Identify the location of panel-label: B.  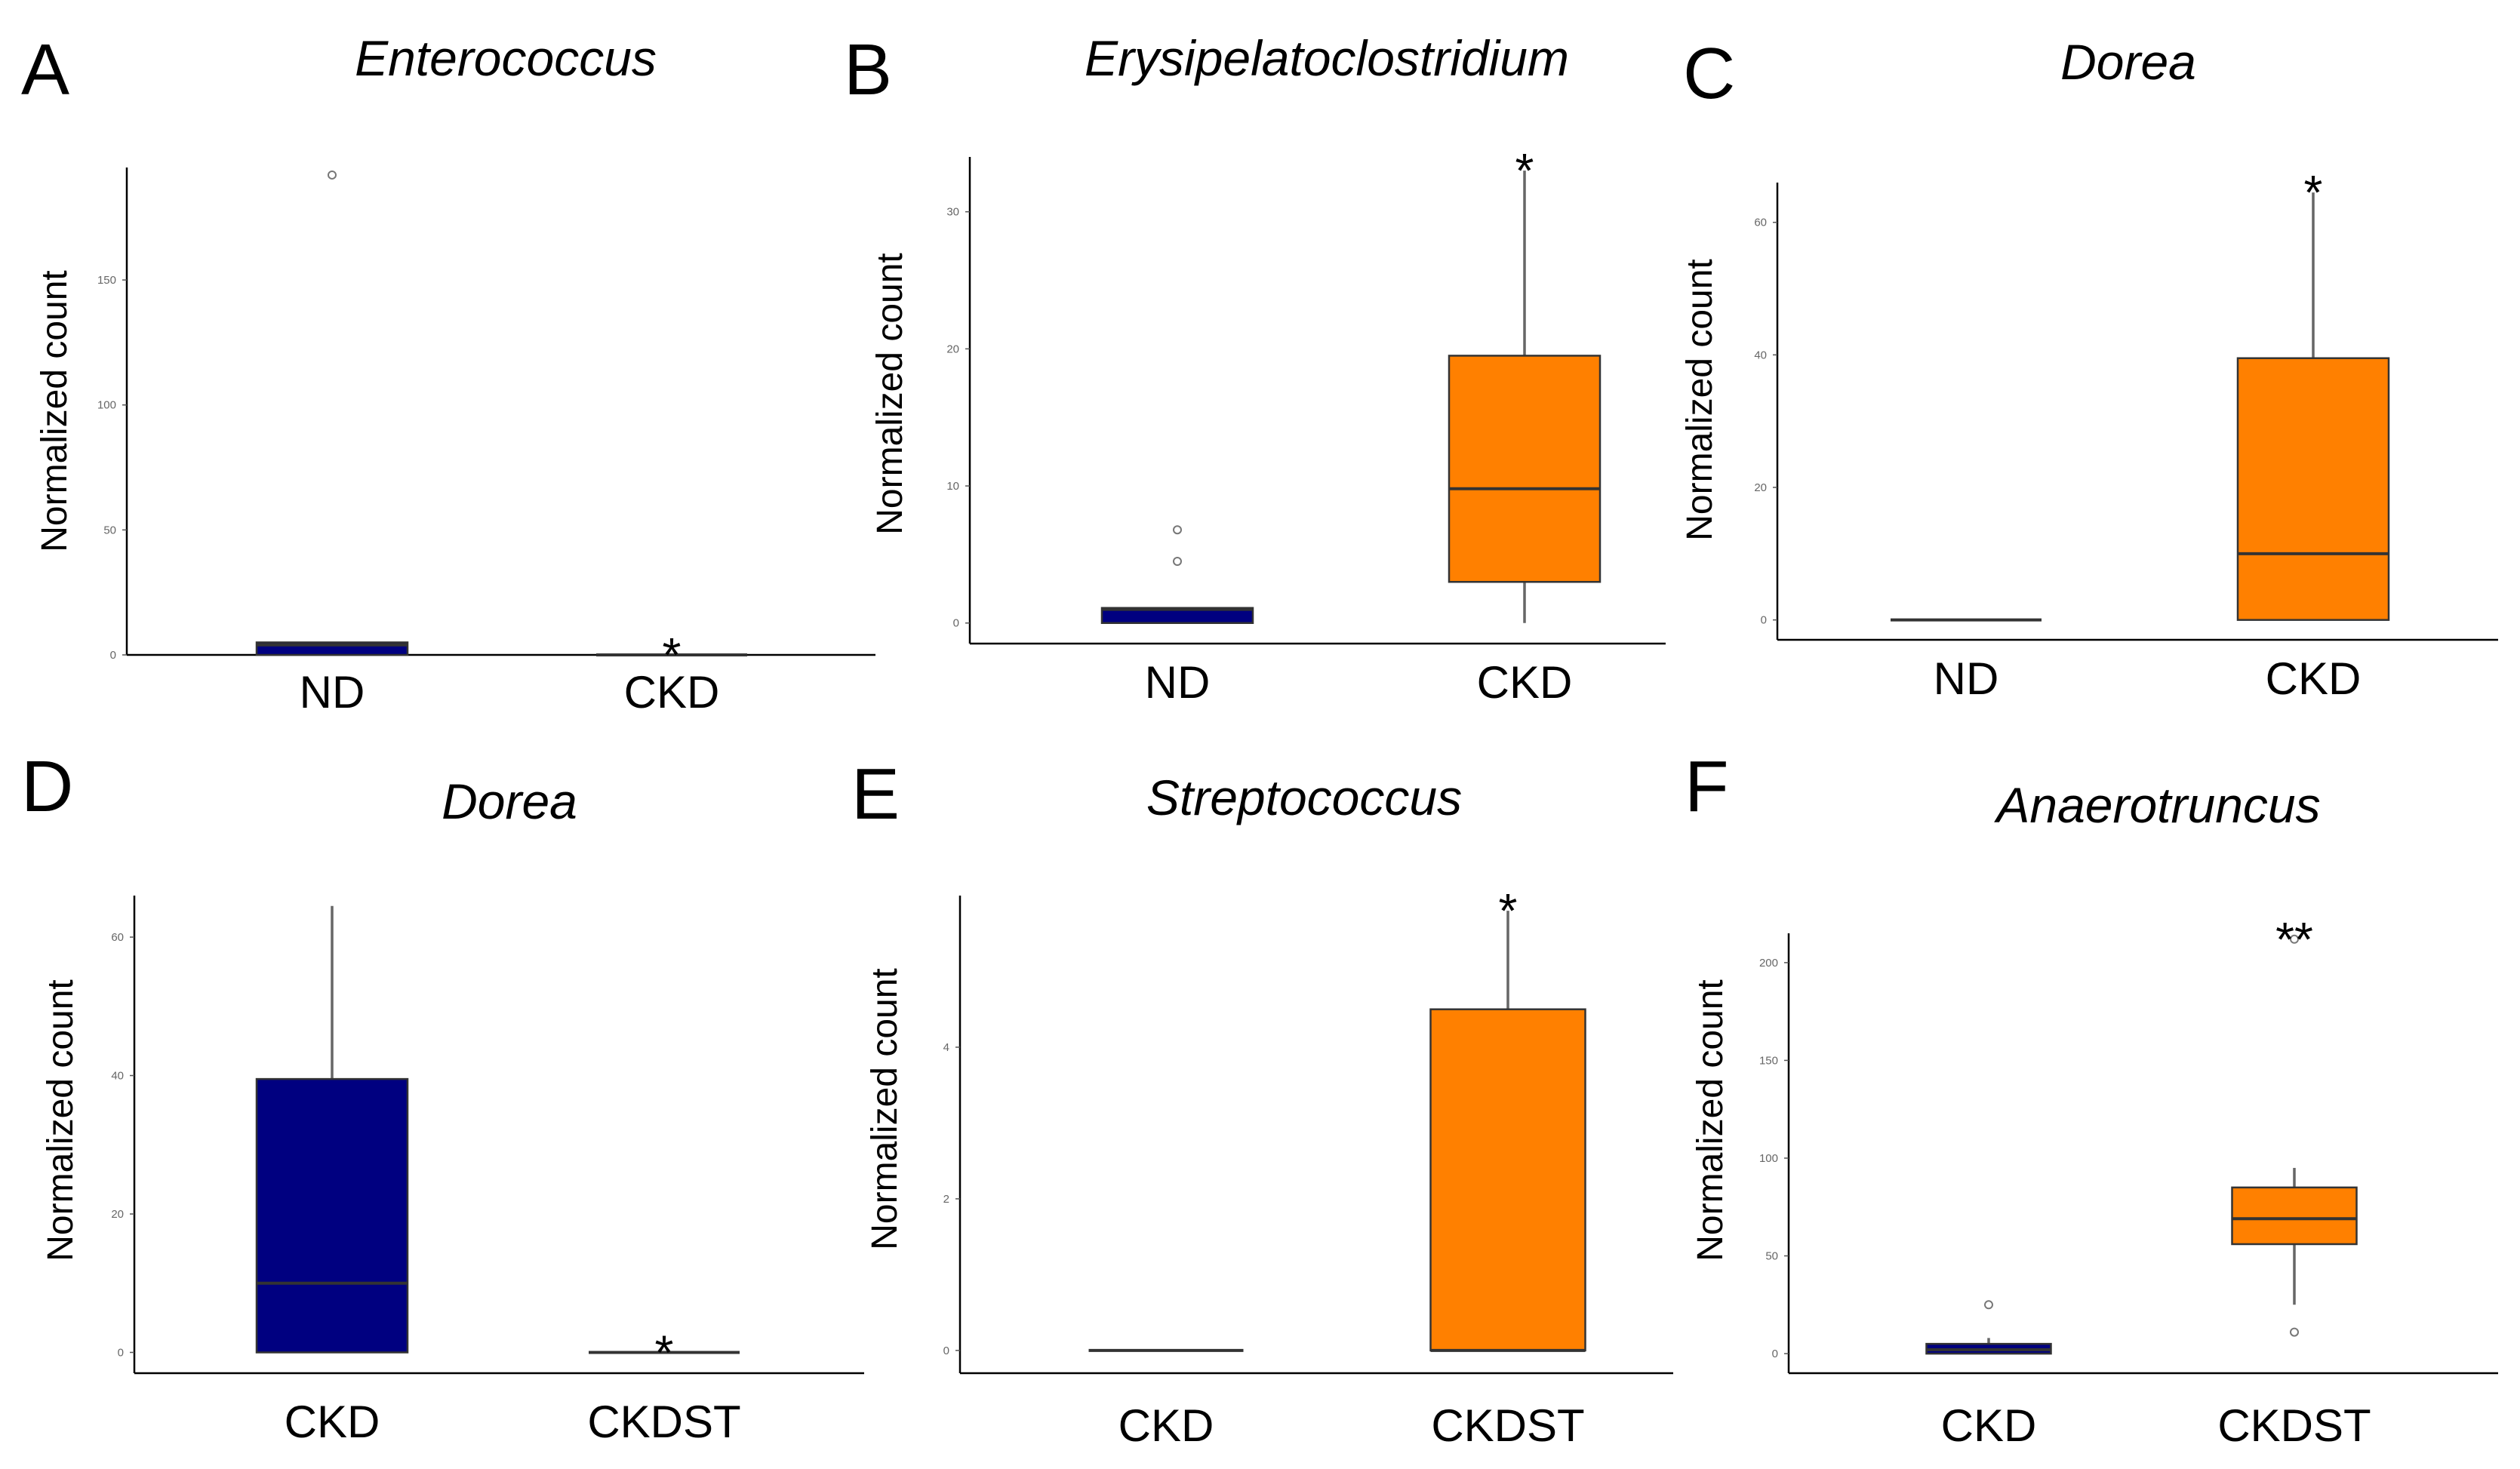
(868, 69).